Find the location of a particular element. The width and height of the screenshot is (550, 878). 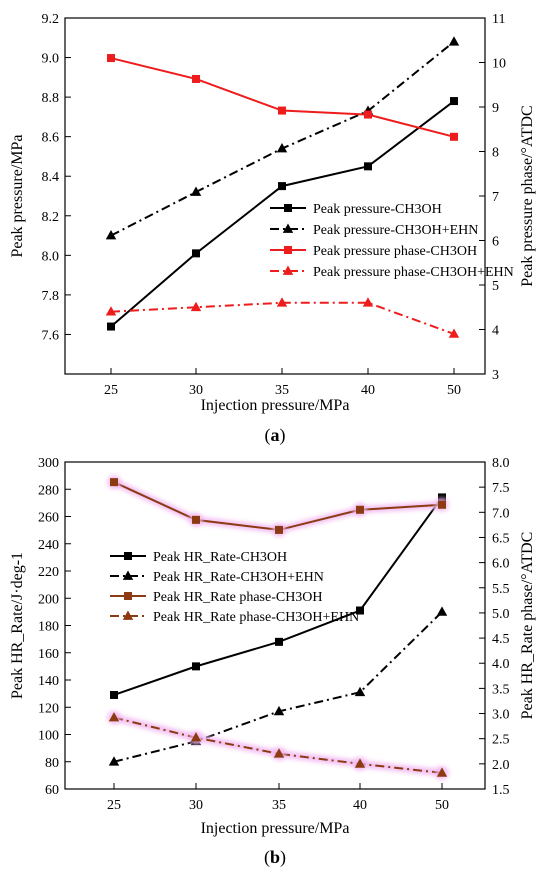

y-right-tick-label: 11 is located at coordinates (498, 19).